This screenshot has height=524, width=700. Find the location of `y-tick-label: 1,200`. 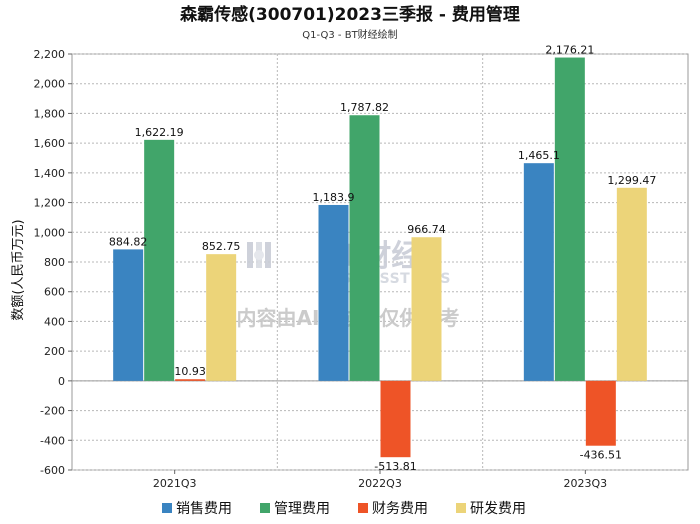

y-tick-label: 1,200 is located at coordinates (50, 203).